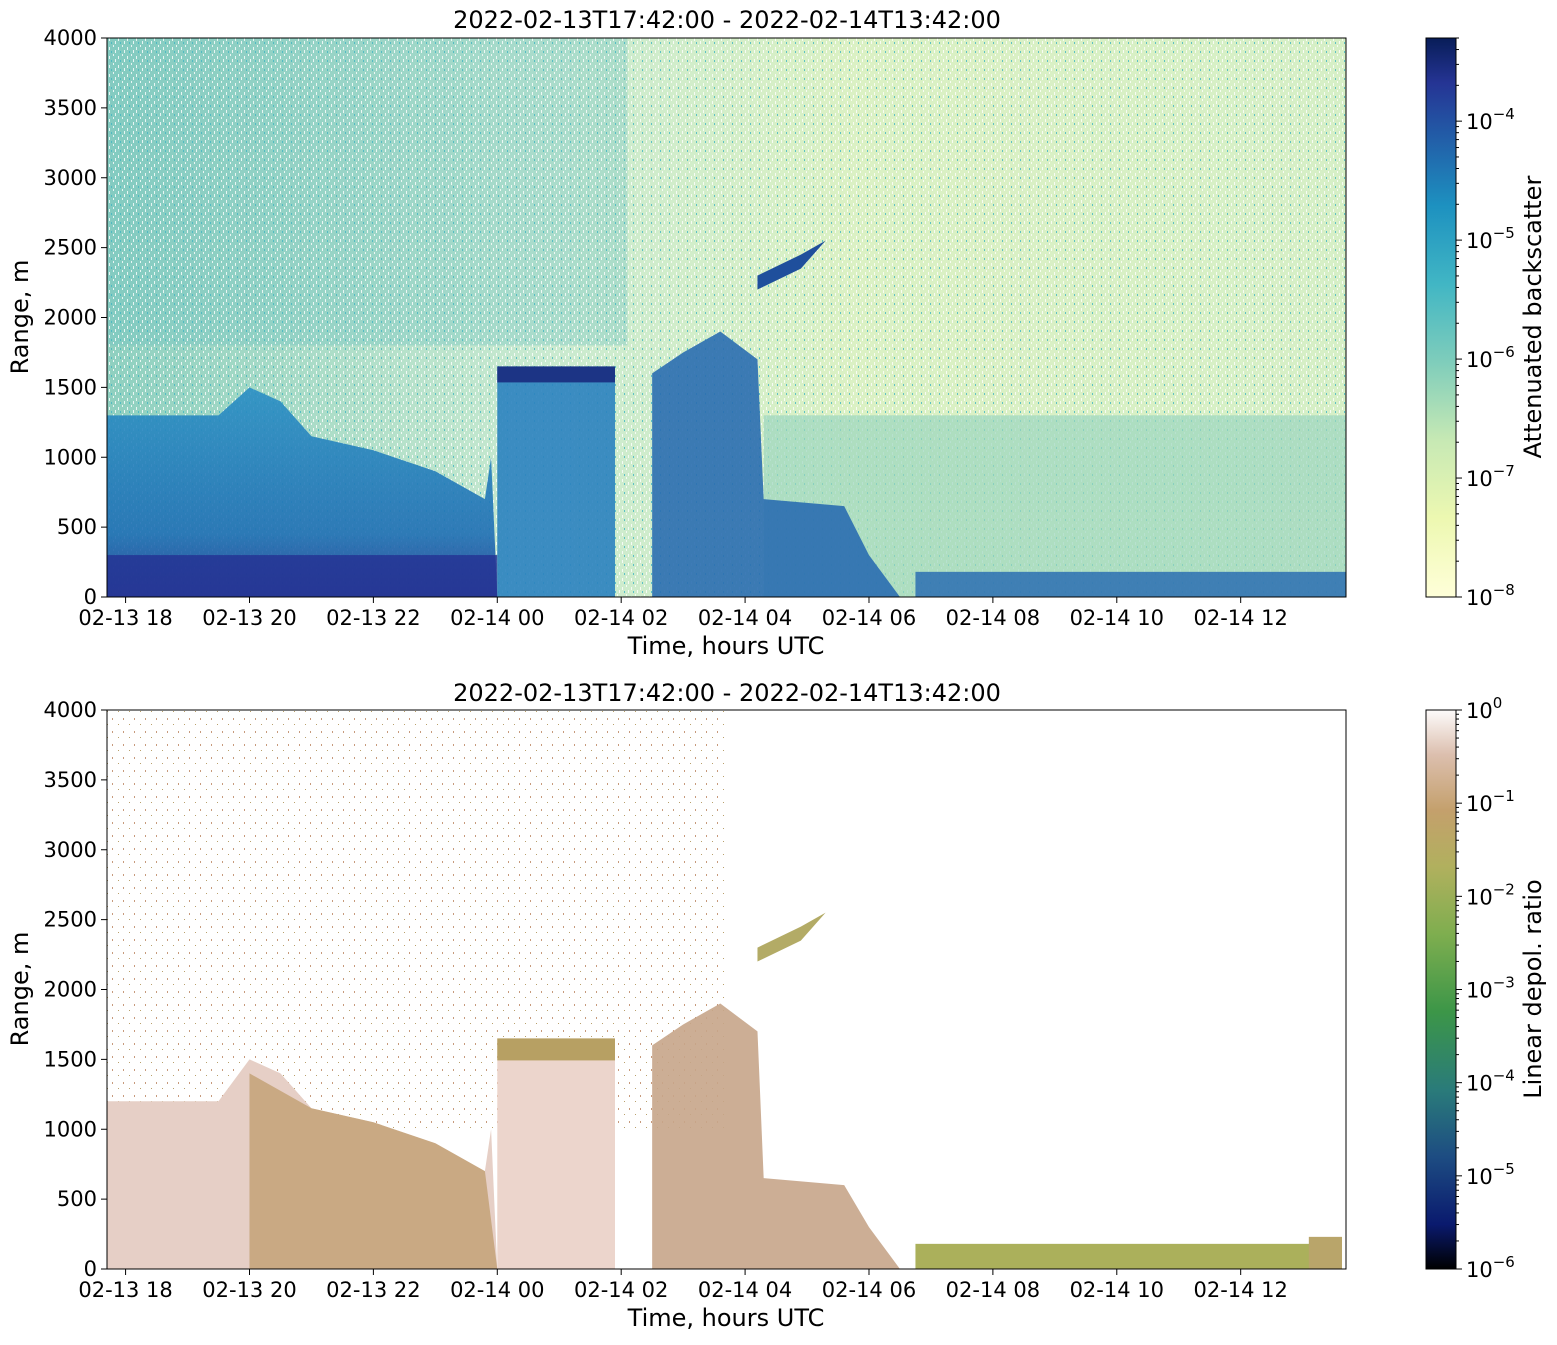 The width and height of the screenshot is (1557, 1345). I want to click on colorbar-tick-label: 10⁻⁷, so click(1490, 476).